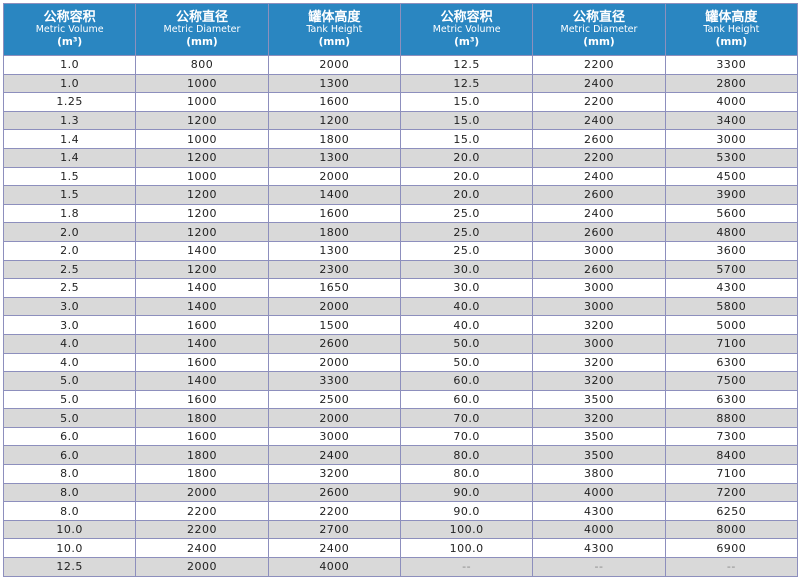 The width and height of the screenshot is (800, 577). Describe the element at coordinates (334, 548) in the screenshot. I see `table-cell: 2400` at that location.